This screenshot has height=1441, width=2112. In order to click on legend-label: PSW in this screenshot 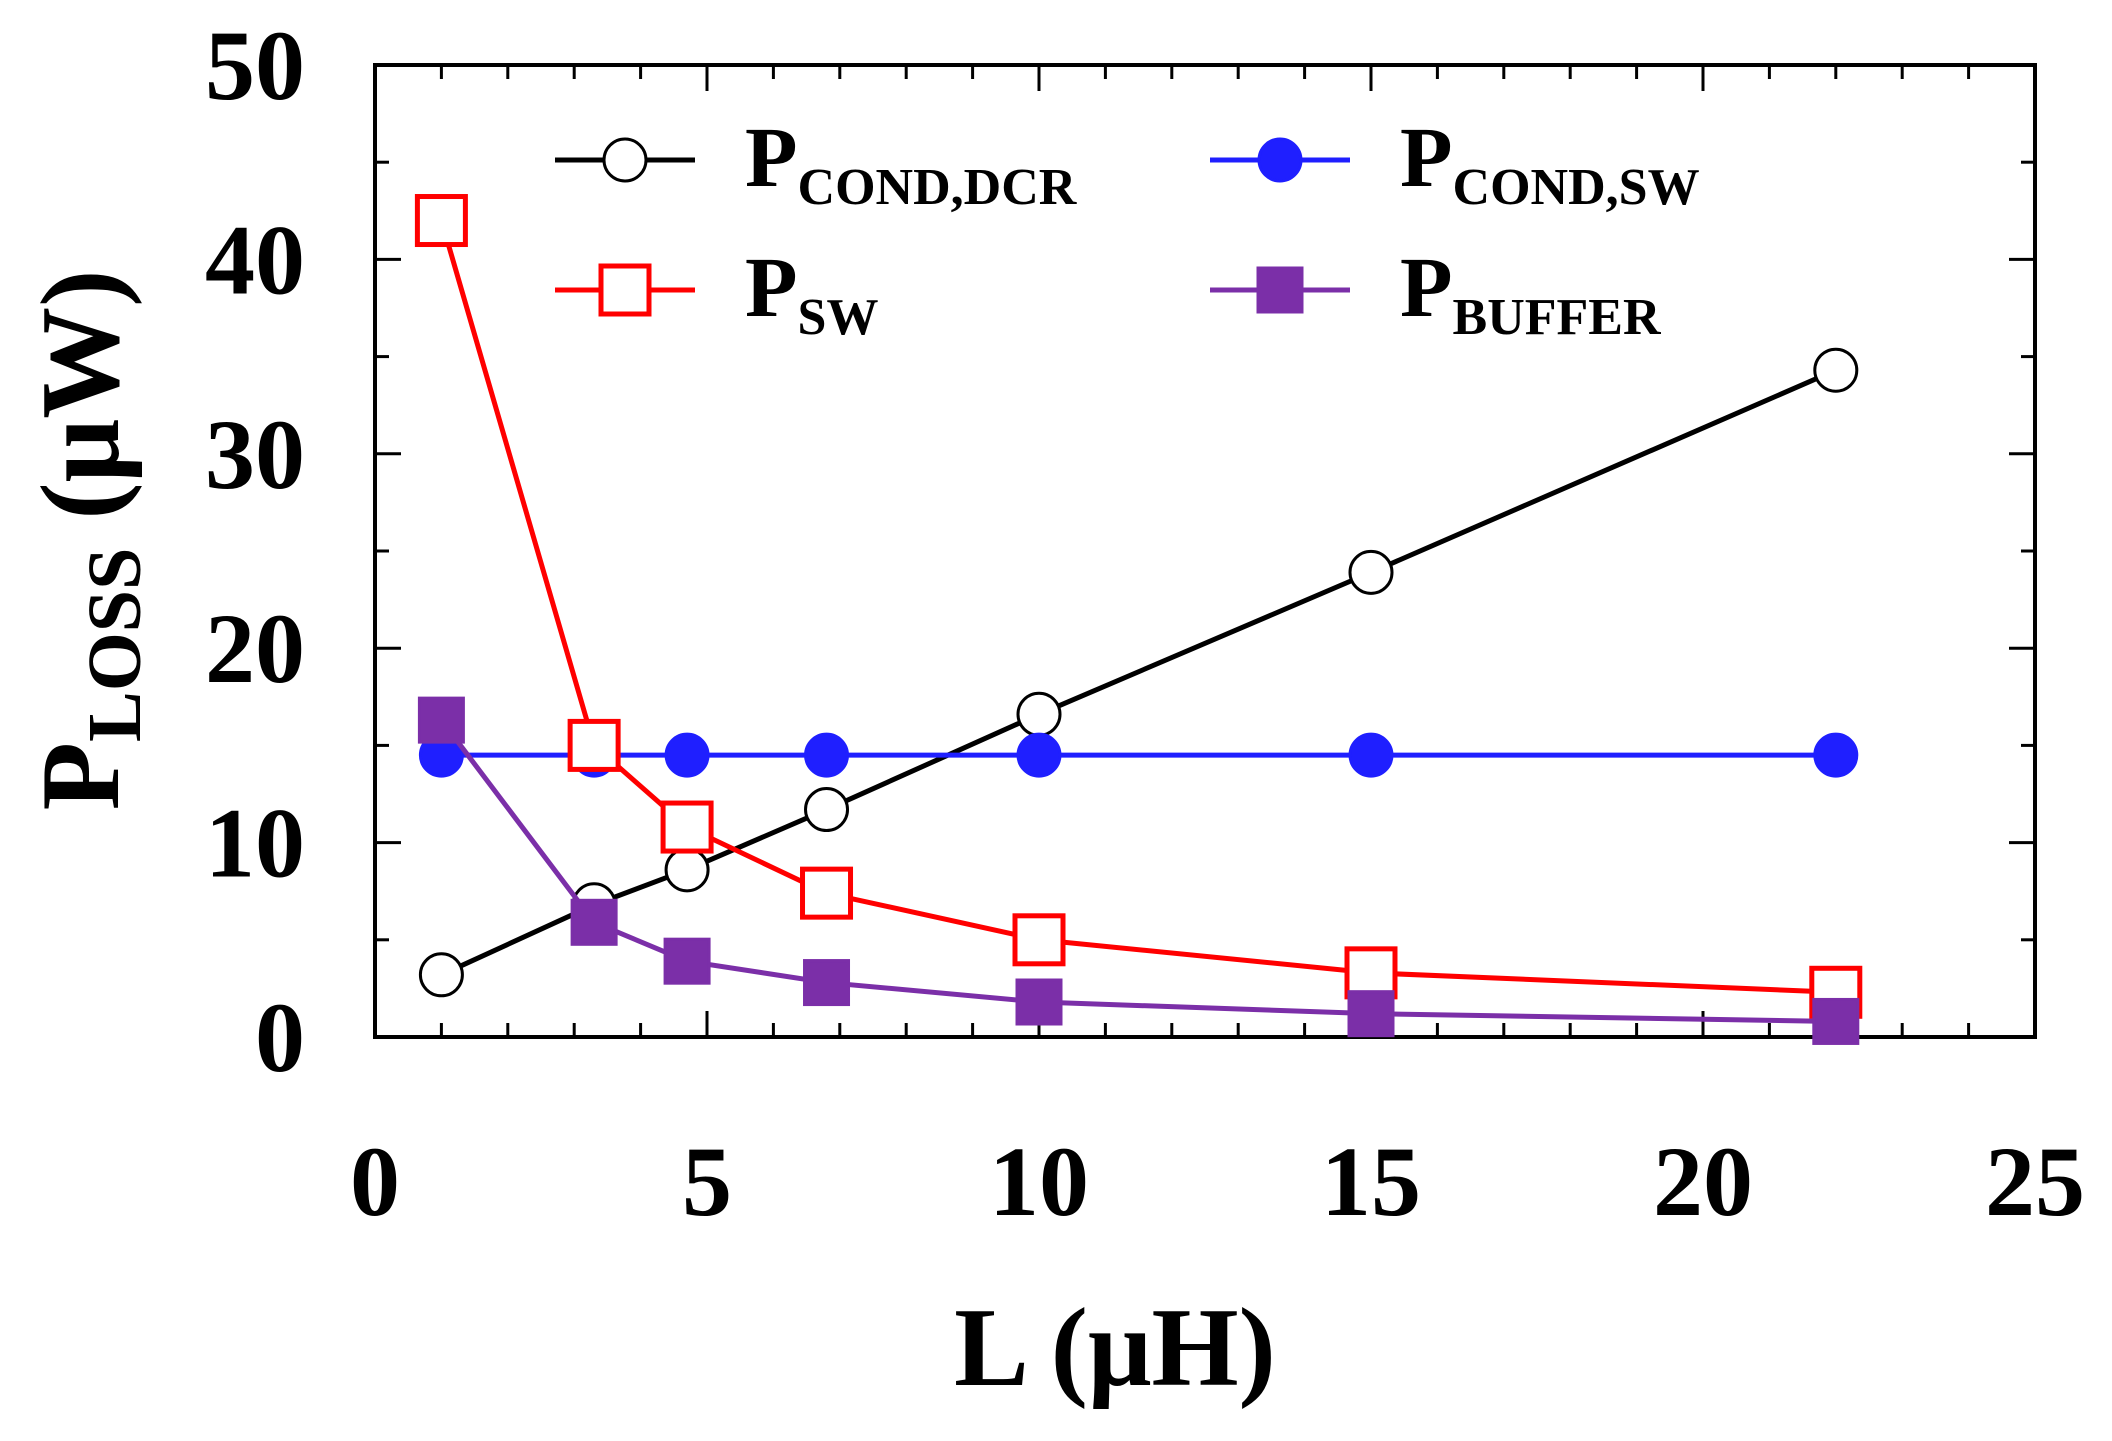, I will do `click(811, 292)`.